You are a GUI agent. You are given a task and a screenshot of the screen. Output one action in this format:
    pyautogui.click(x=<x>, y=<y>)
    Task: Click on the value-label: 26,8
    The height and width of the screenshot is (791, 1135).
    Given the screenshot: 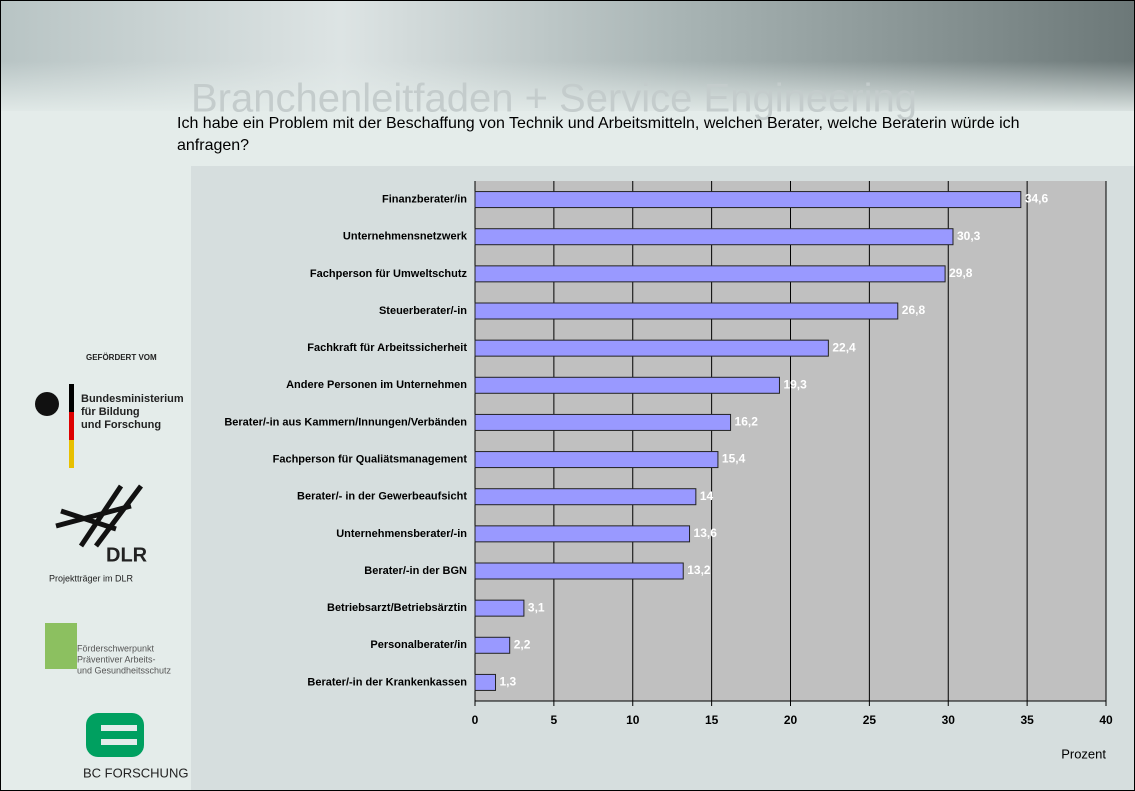 What is the action you would take?
    pyautogui.click(x=914, y=310)
    